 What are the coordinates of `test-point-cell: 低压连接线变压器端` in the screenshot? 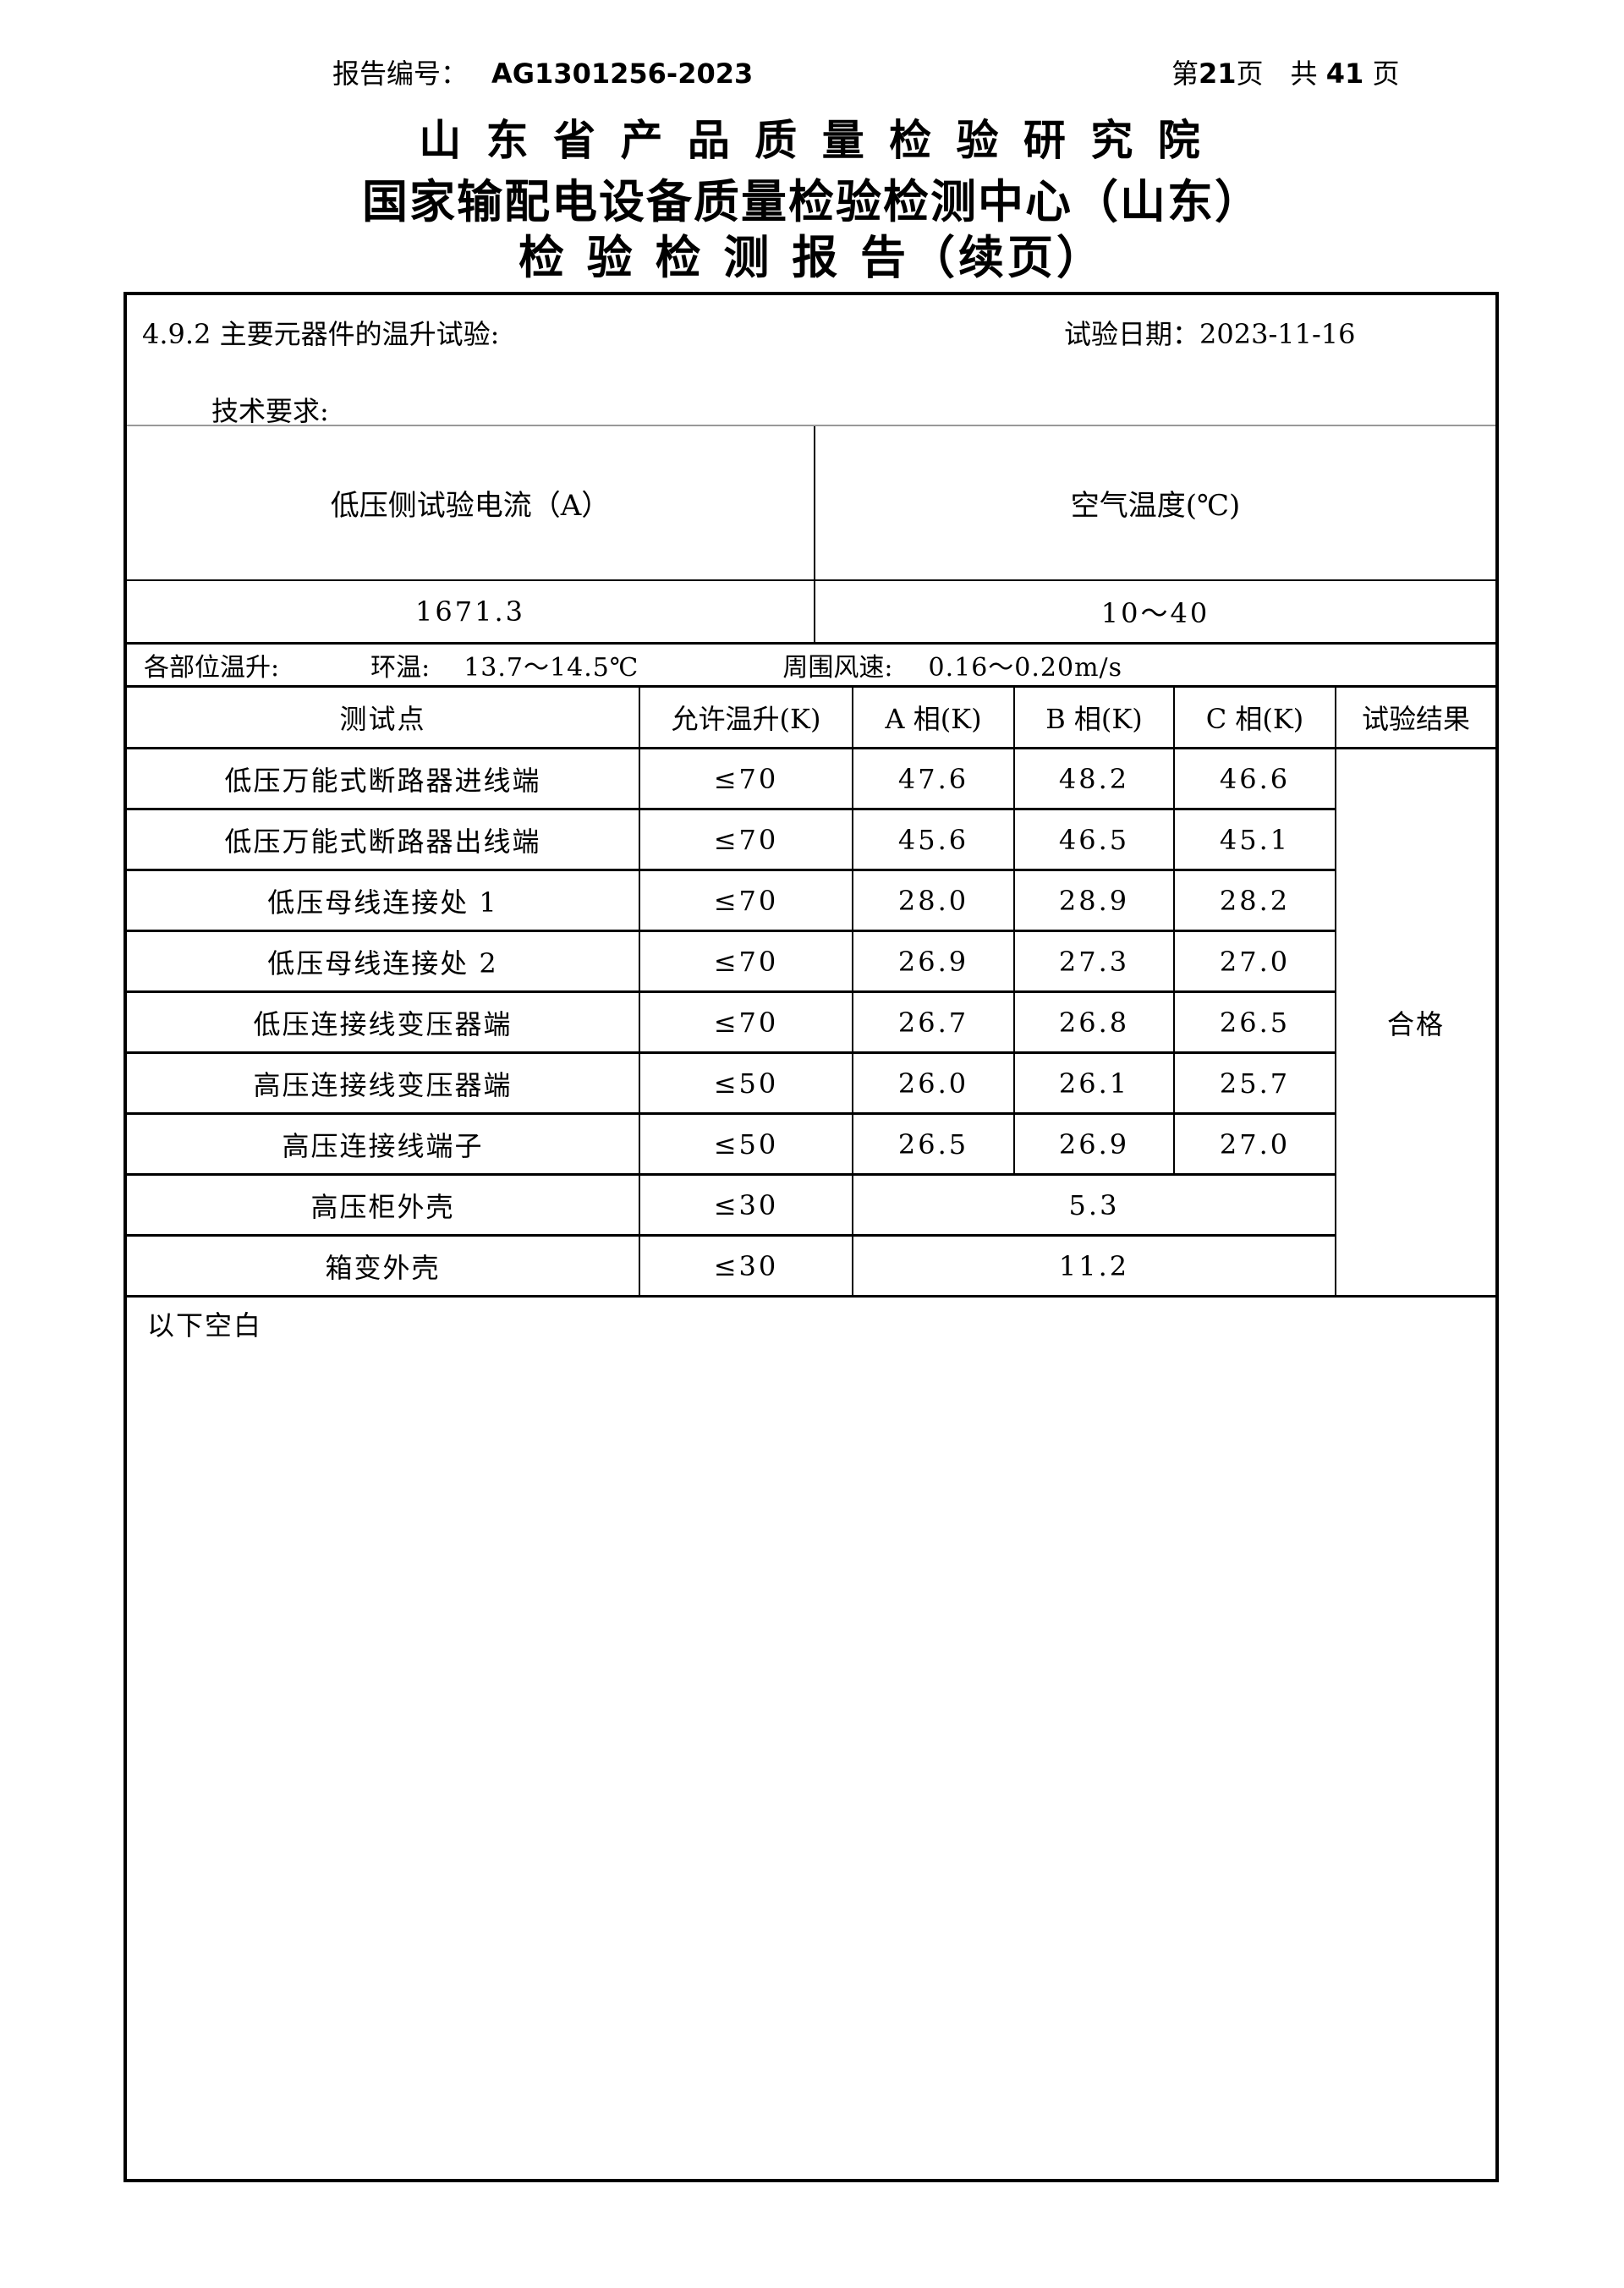 It's located at (383, 1023).